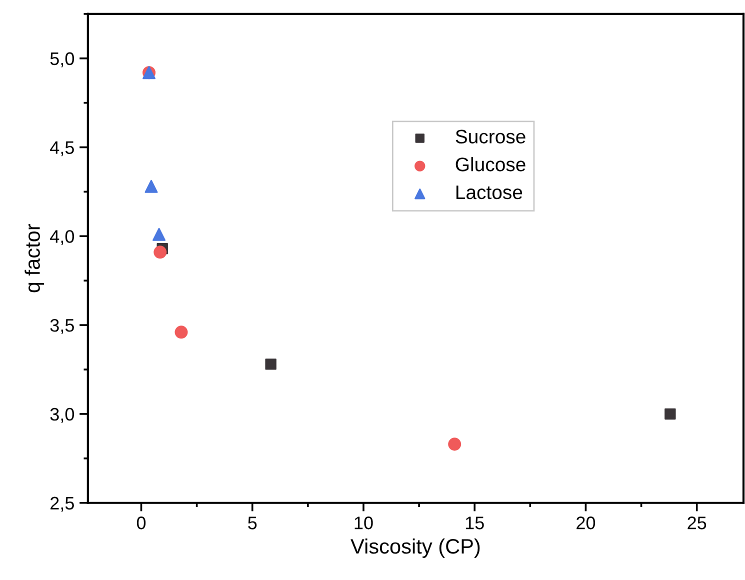 Image resolution: width=745 pixels, height=580 pixels. I want to click on x-tick-label: 15, so click(475, 523).